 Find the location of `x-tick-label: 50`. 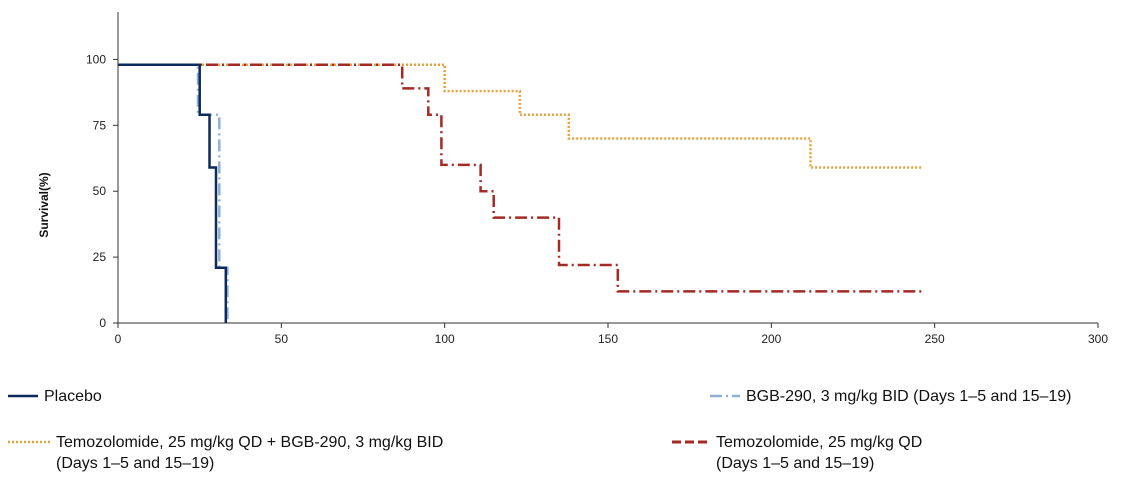

x-tick-label: 50 is located at coordinates (282, 339).